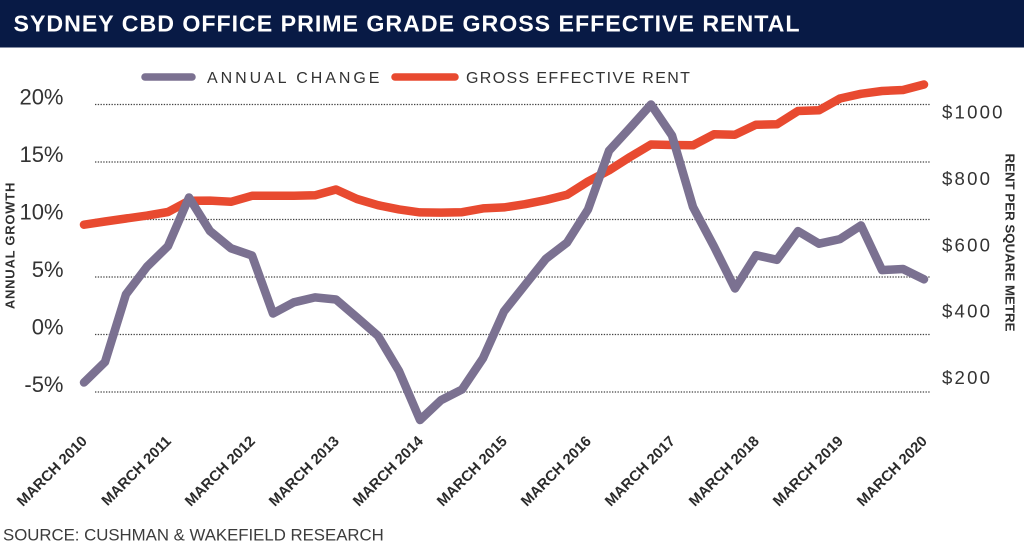 This screenshot has width=1024, height=545. What do you see at coordinates (808, 472) in the screenshot?
I see `svg-text: MARCH 2019` at bounding box center [808, 472].